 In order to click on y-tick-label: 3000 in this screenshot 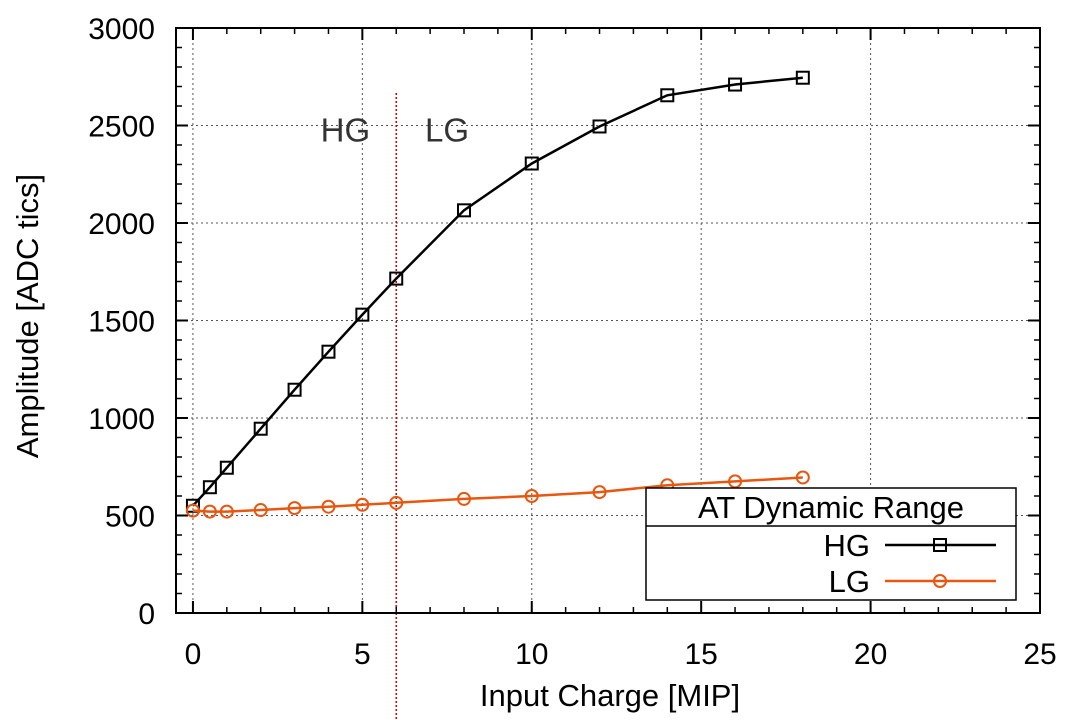, I will do `click(121, 29)`.